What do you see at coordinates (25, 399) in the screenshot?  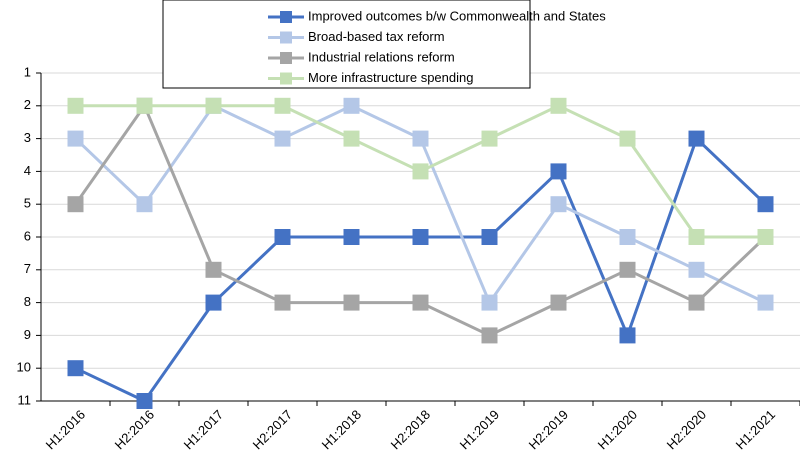 I see `y-tick-label: 11` at bounding box center [25, 399].